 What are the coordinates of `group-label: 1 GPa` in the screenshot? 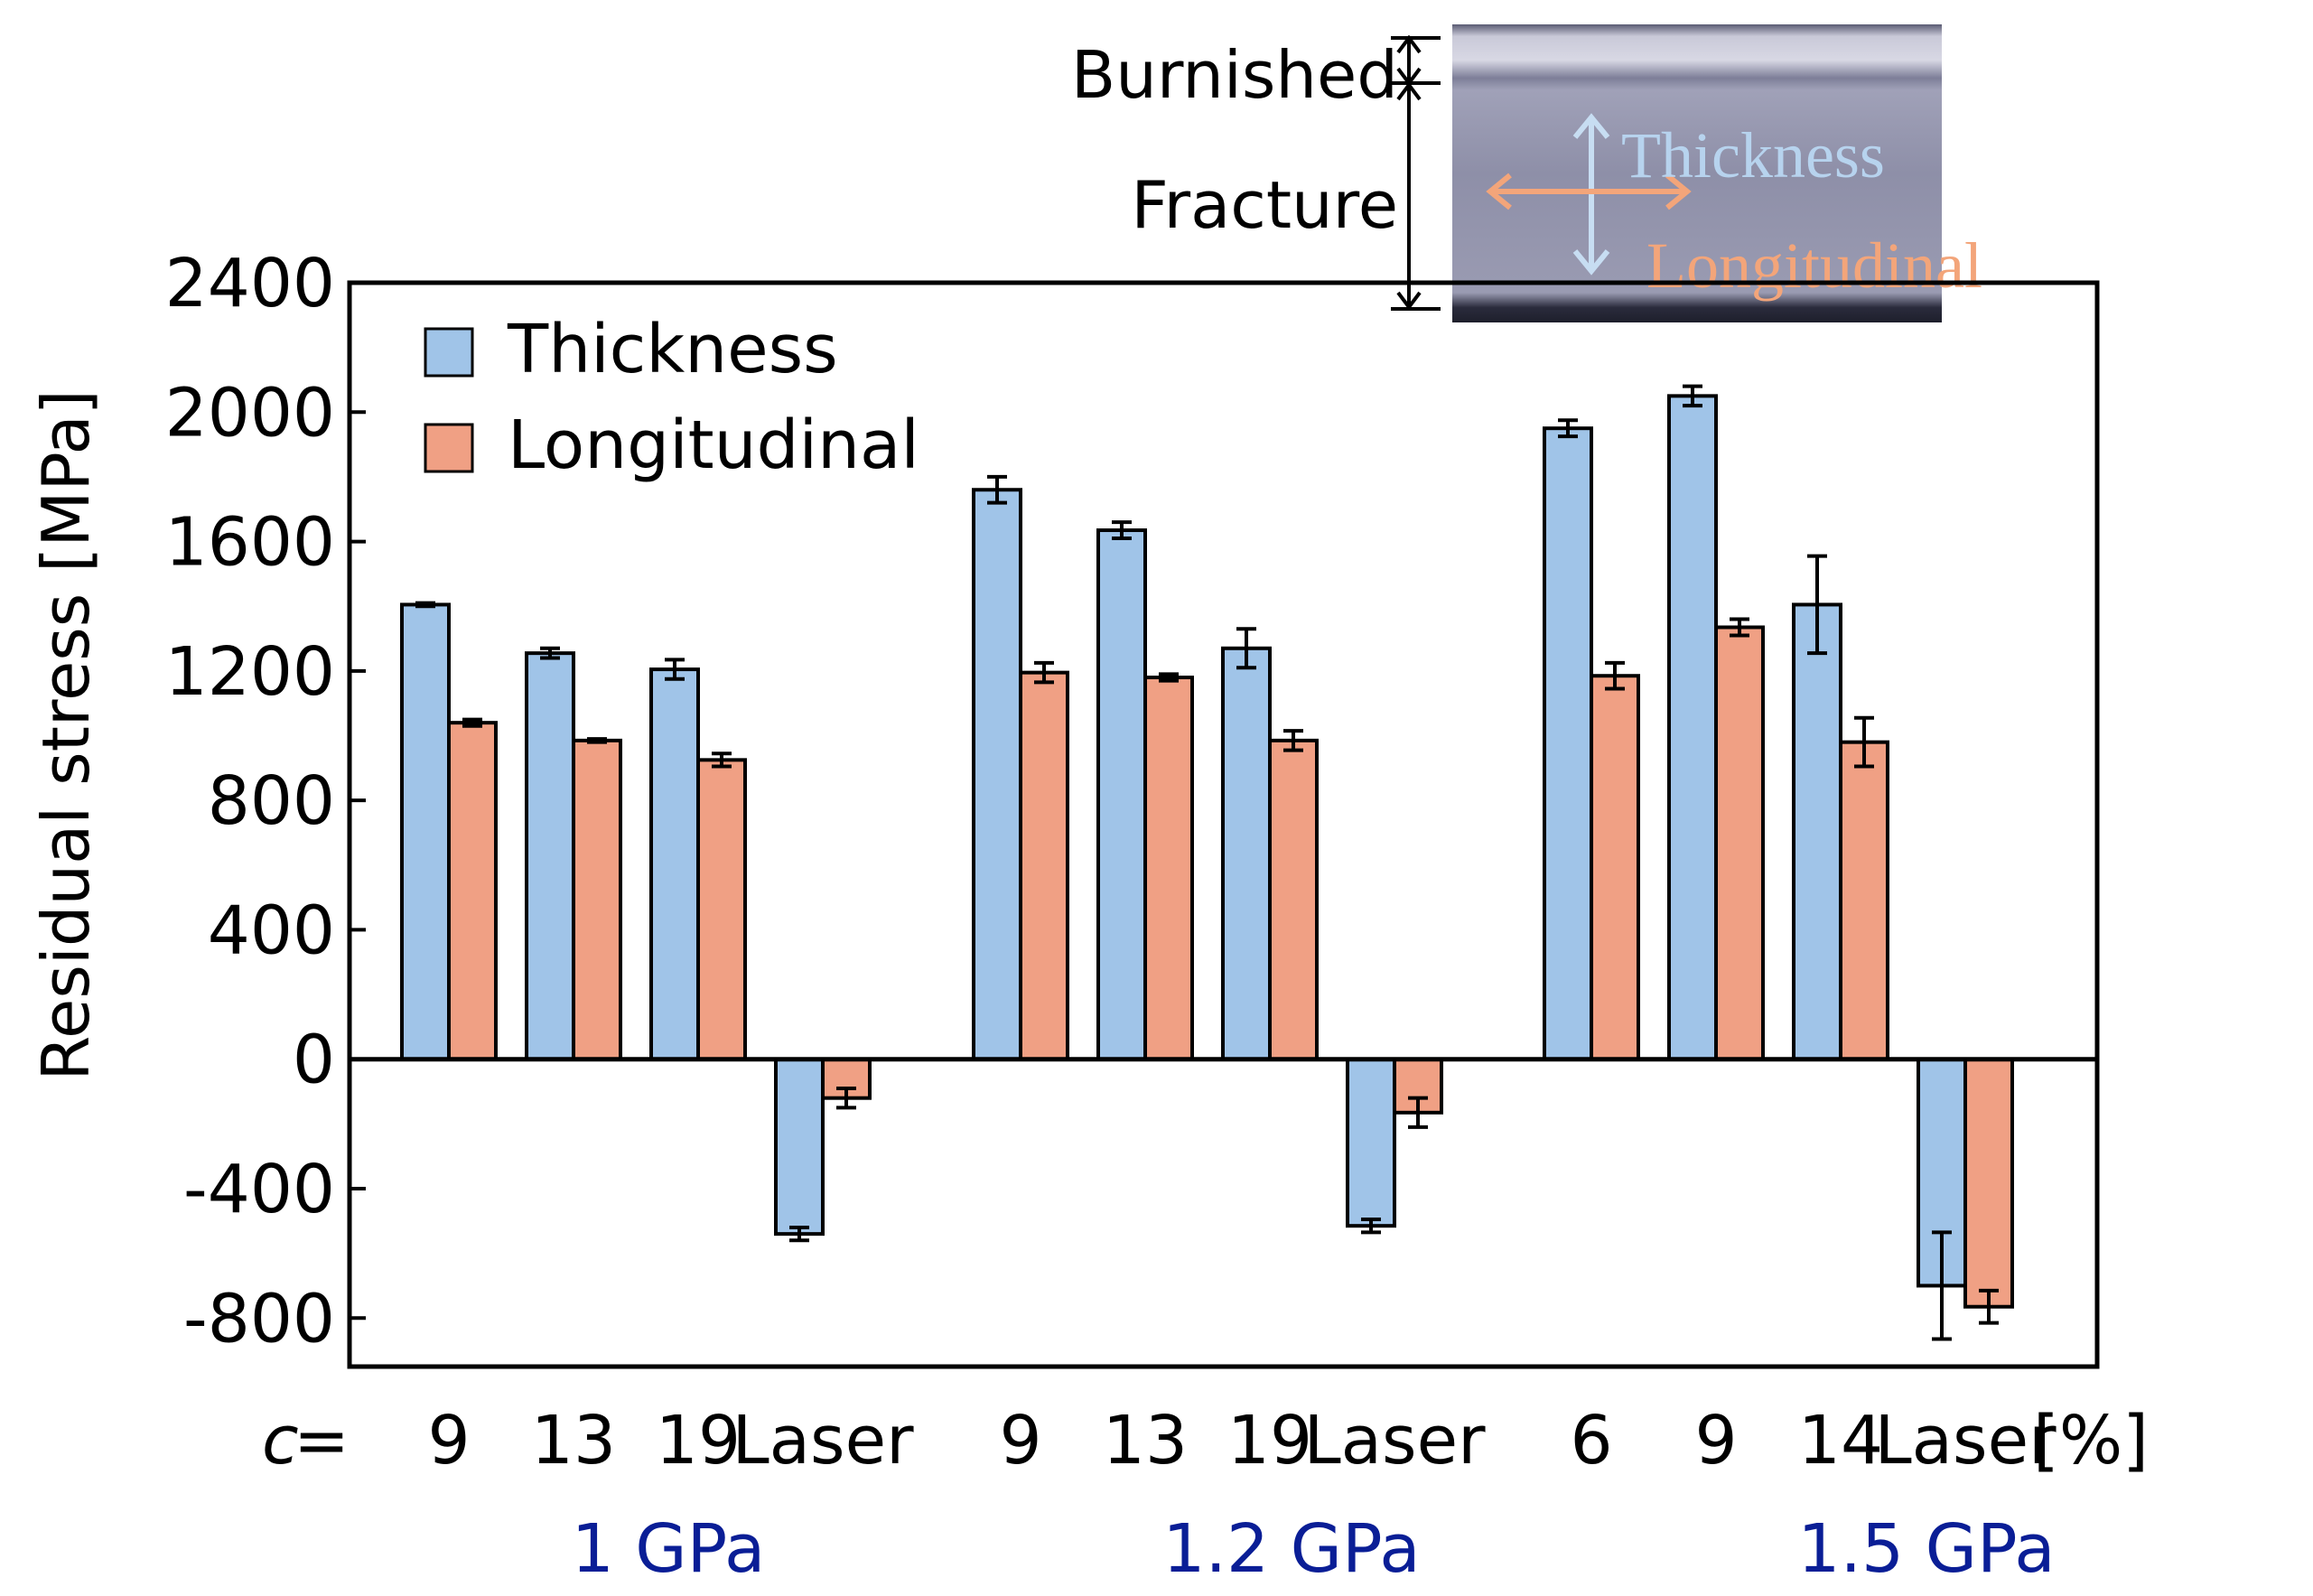 It's located at (669, 1549).